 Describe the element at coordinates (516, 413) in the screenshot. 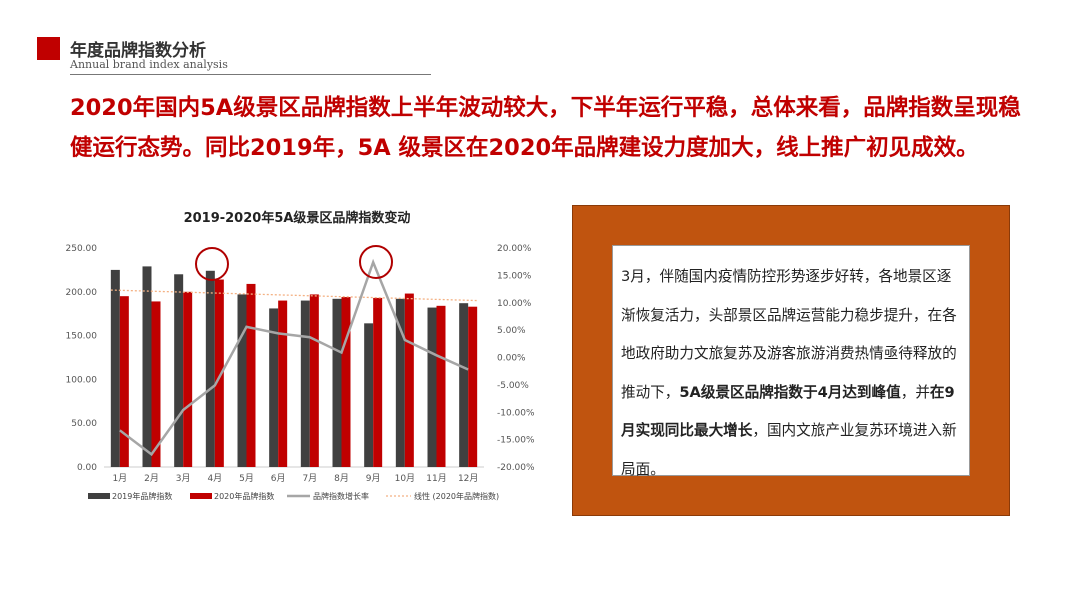

I see `y-right-tick: -10.00%` at that location.